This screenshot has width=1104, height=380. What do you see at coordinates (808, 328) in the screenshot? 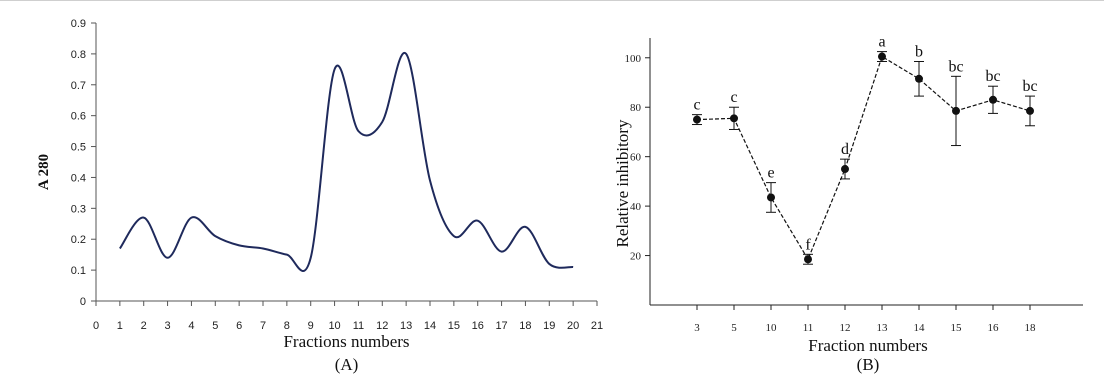
I see `chart-b-x-tick-label: 11` at bounding box center [808, 328].